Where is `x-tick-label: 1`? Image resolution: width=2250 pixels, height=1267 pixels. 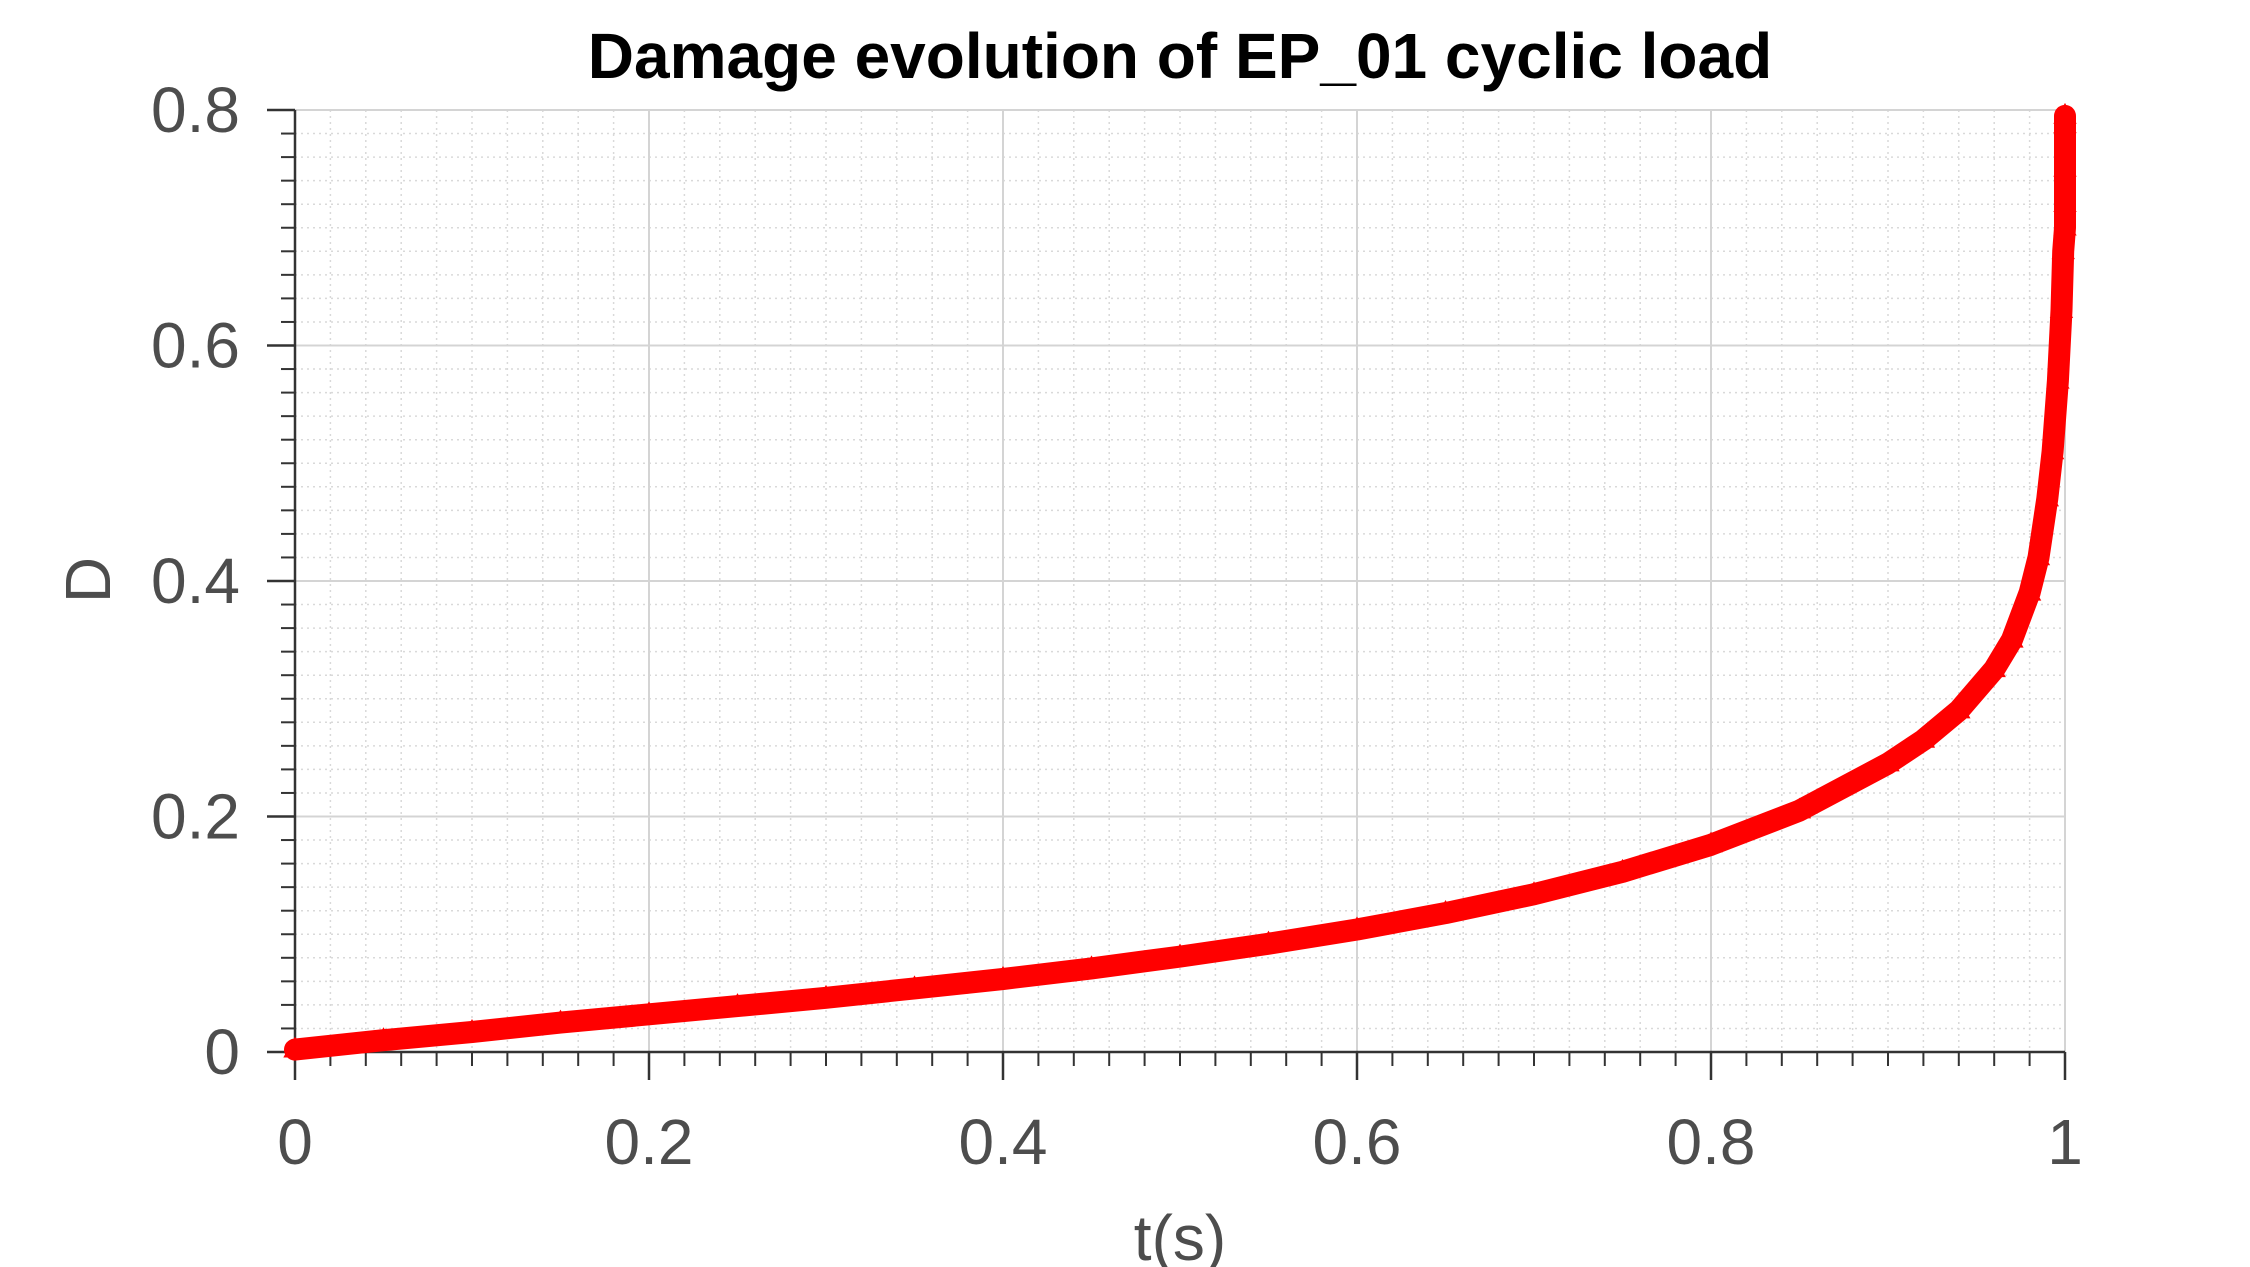
x-tick-label: 1 is located at coordinates (2065, 1142).